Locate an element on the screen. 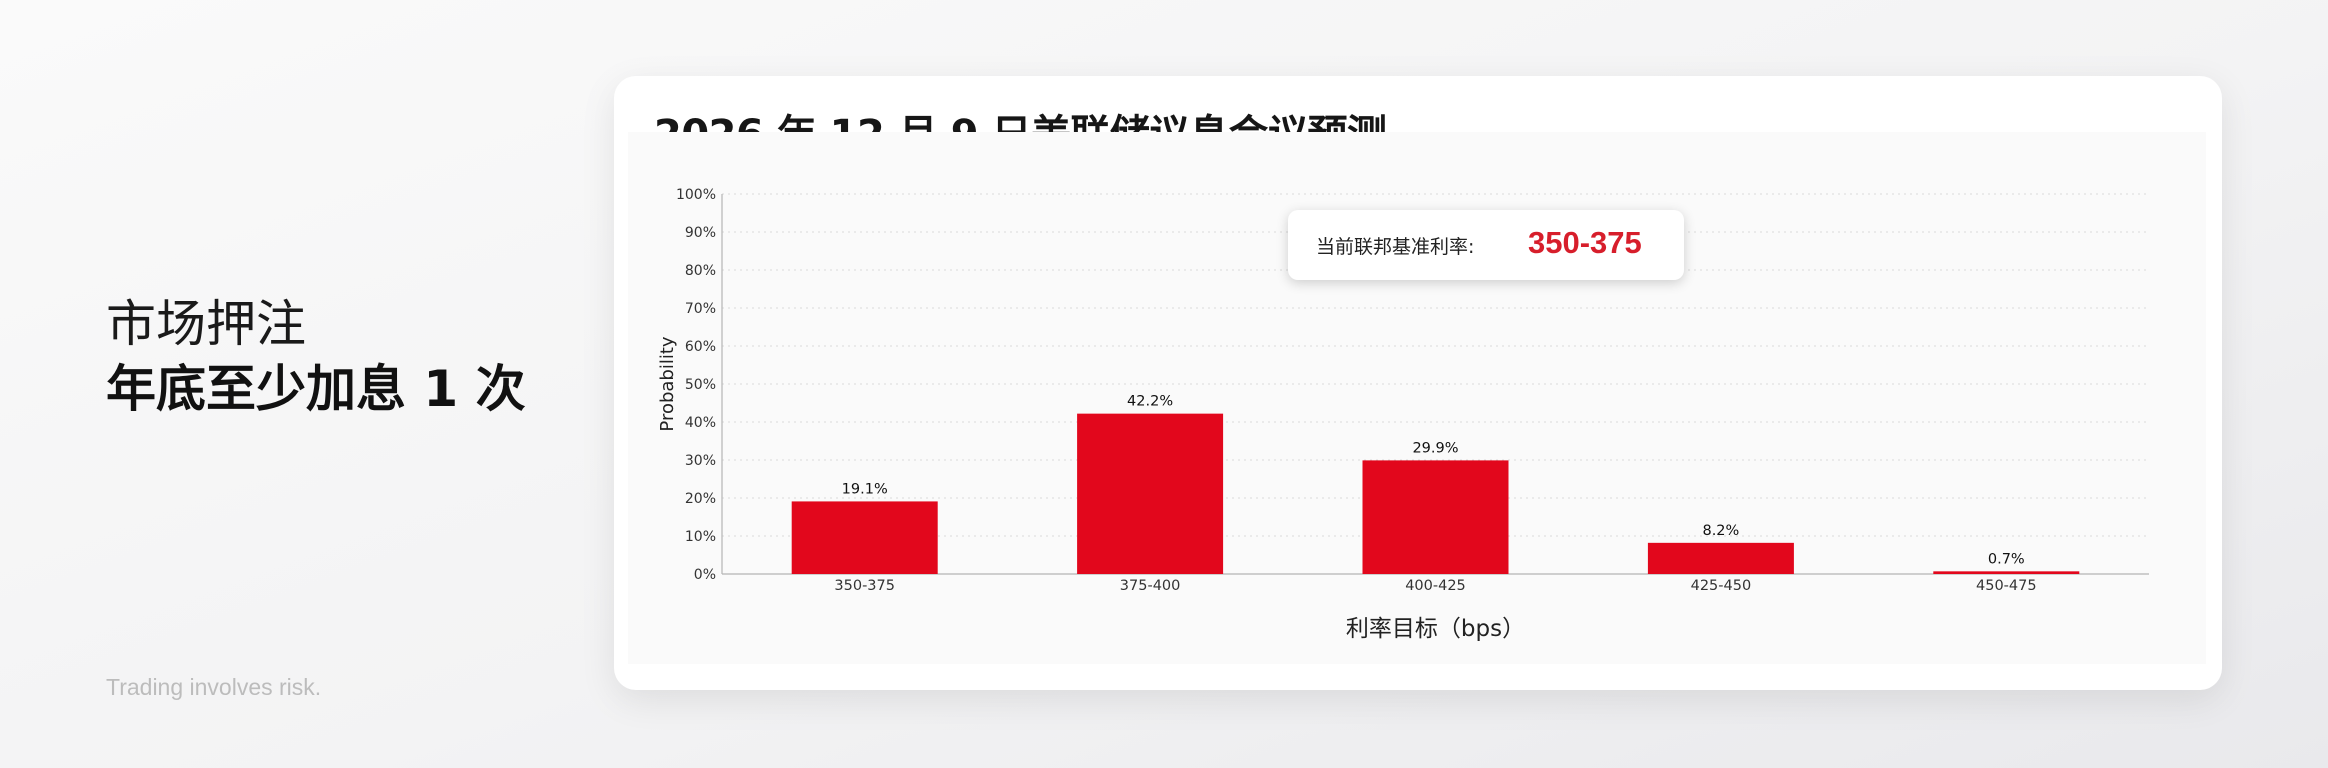 The width and height of the screenshot is (2328, 768). x-tick-label: 450-475 is located at coordinates (2006, 586).